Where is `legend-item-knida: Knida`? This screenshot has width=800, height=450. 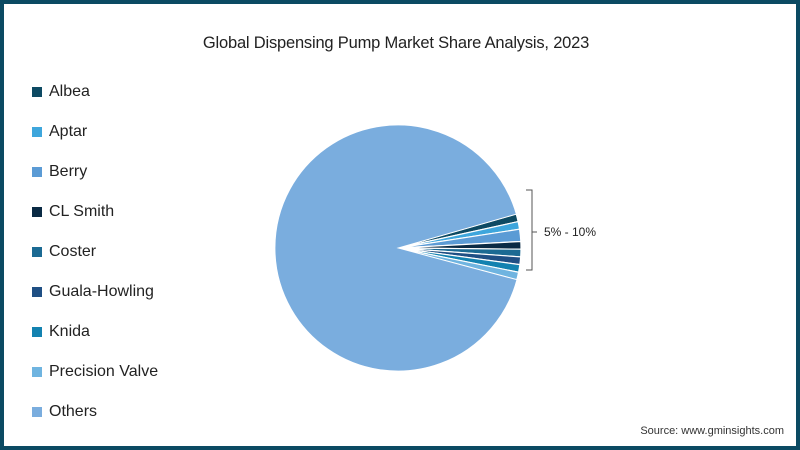 legend-item-knida: Knida is located at coordinates (95, 332).